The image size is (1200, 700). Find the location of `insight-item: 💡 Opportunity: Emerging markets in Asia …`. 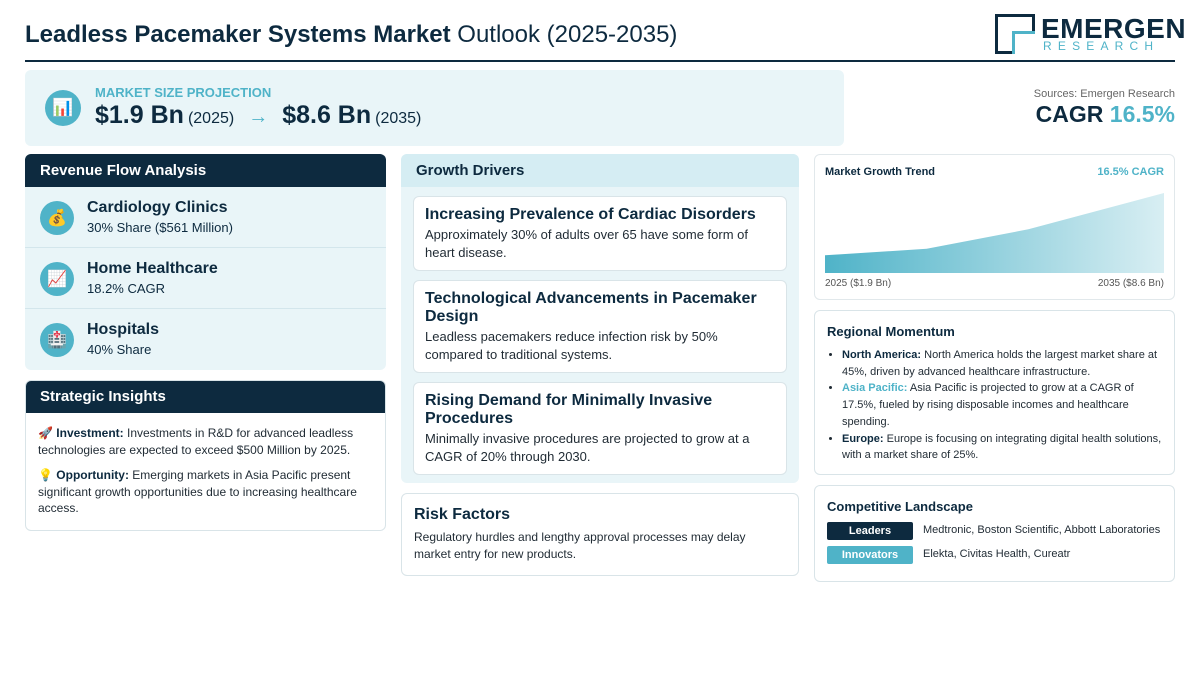

insight-item: 💡 Opportunity: Emerging markets in Asia … is located at coordinates (205, 492).